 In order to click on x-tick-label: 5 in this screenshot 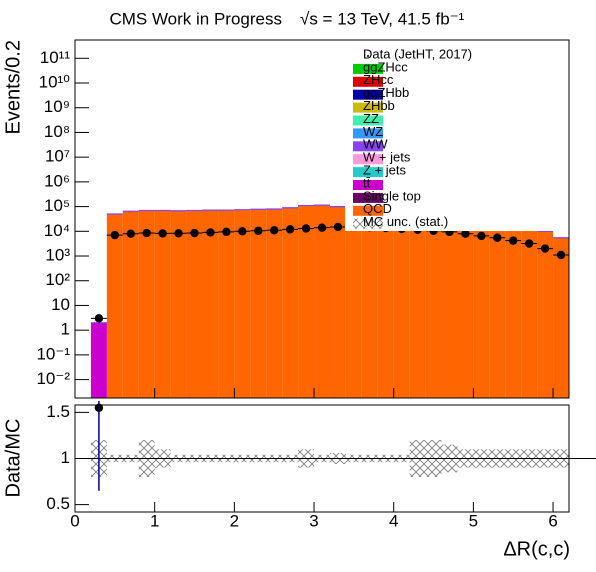, I will do `click(473, 520)`.